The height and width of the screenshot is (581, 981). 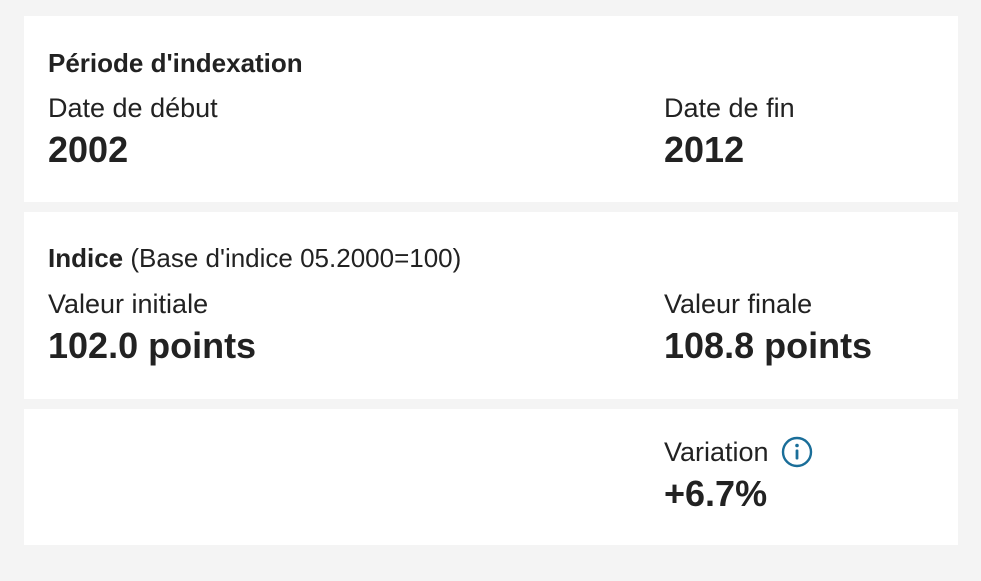 I want to click on initial-value-field: Valeur initiale 102.0 points, so click(x=152, y=328).